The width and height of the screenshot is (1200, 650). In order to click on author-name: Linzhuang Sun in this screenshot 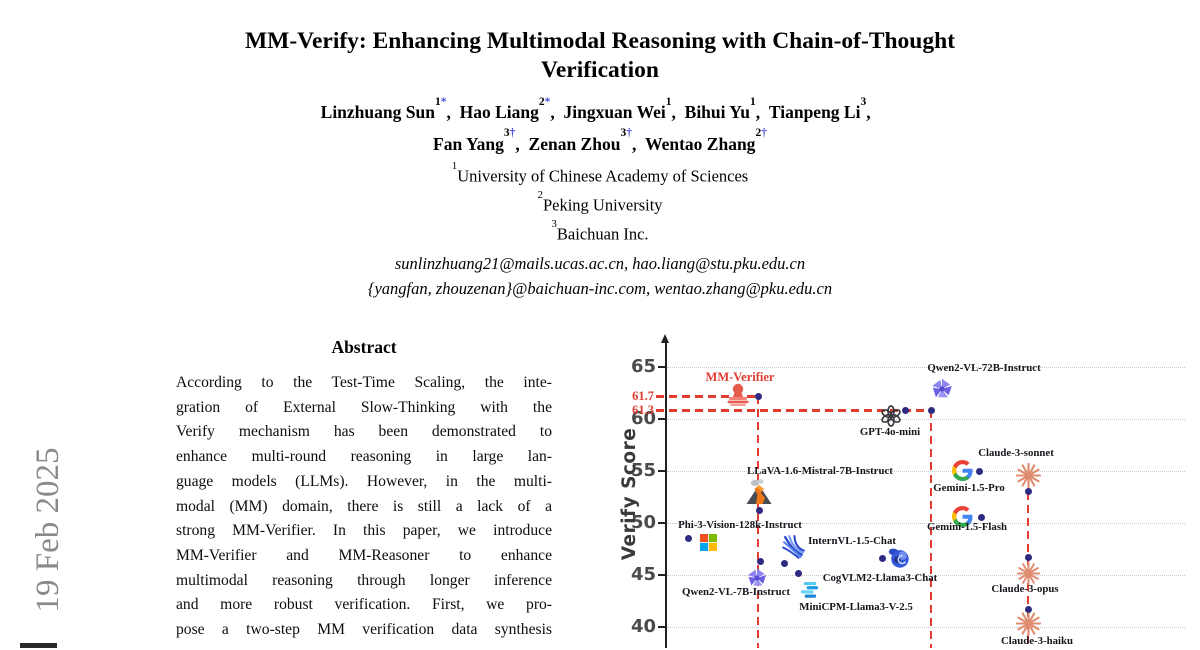, I will do `click(377, 111)`.